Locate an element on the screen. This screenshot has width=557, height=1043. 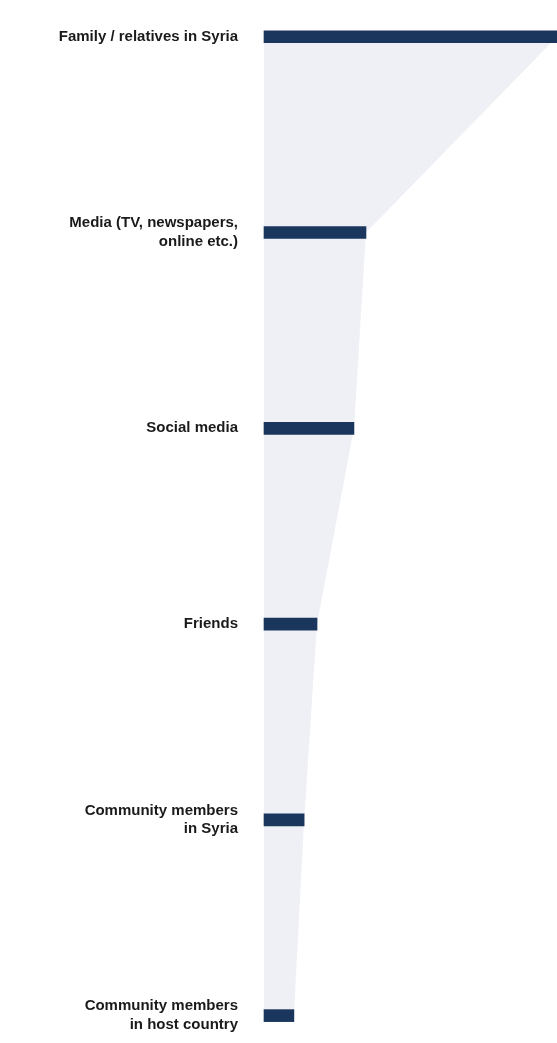
y-tick-label: Friends is located at coordinates (210, 623).